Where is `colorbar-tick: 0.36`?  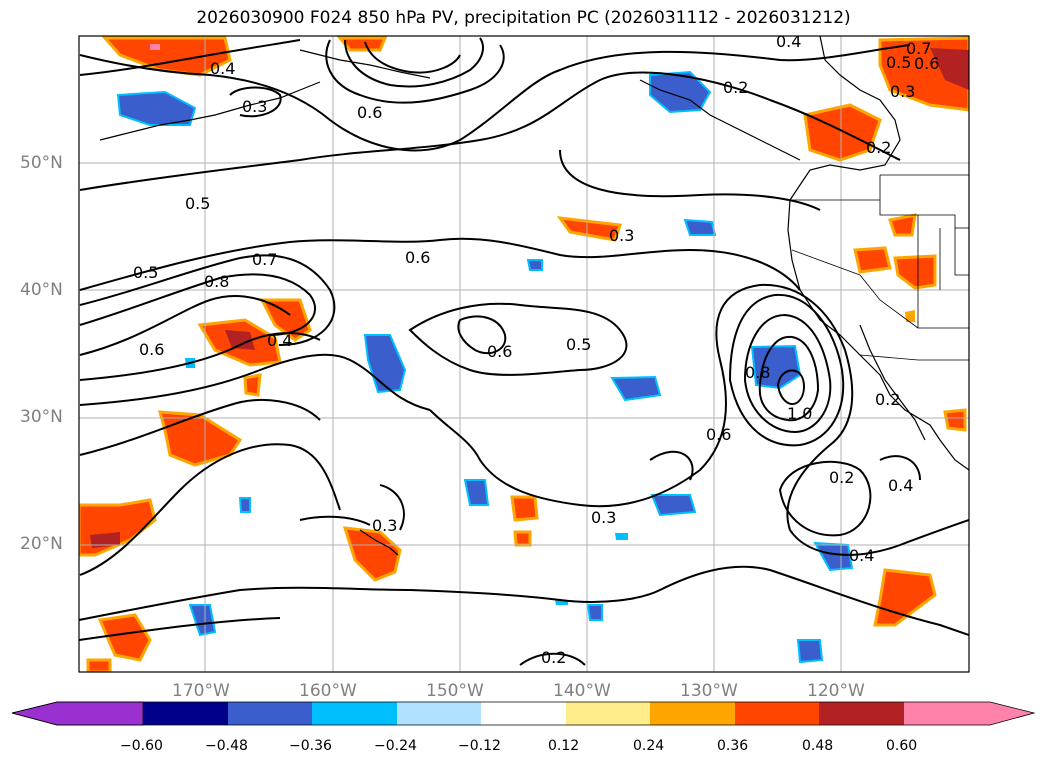
colorbar-tick: 0.36 is located at coordinates (733, 746).